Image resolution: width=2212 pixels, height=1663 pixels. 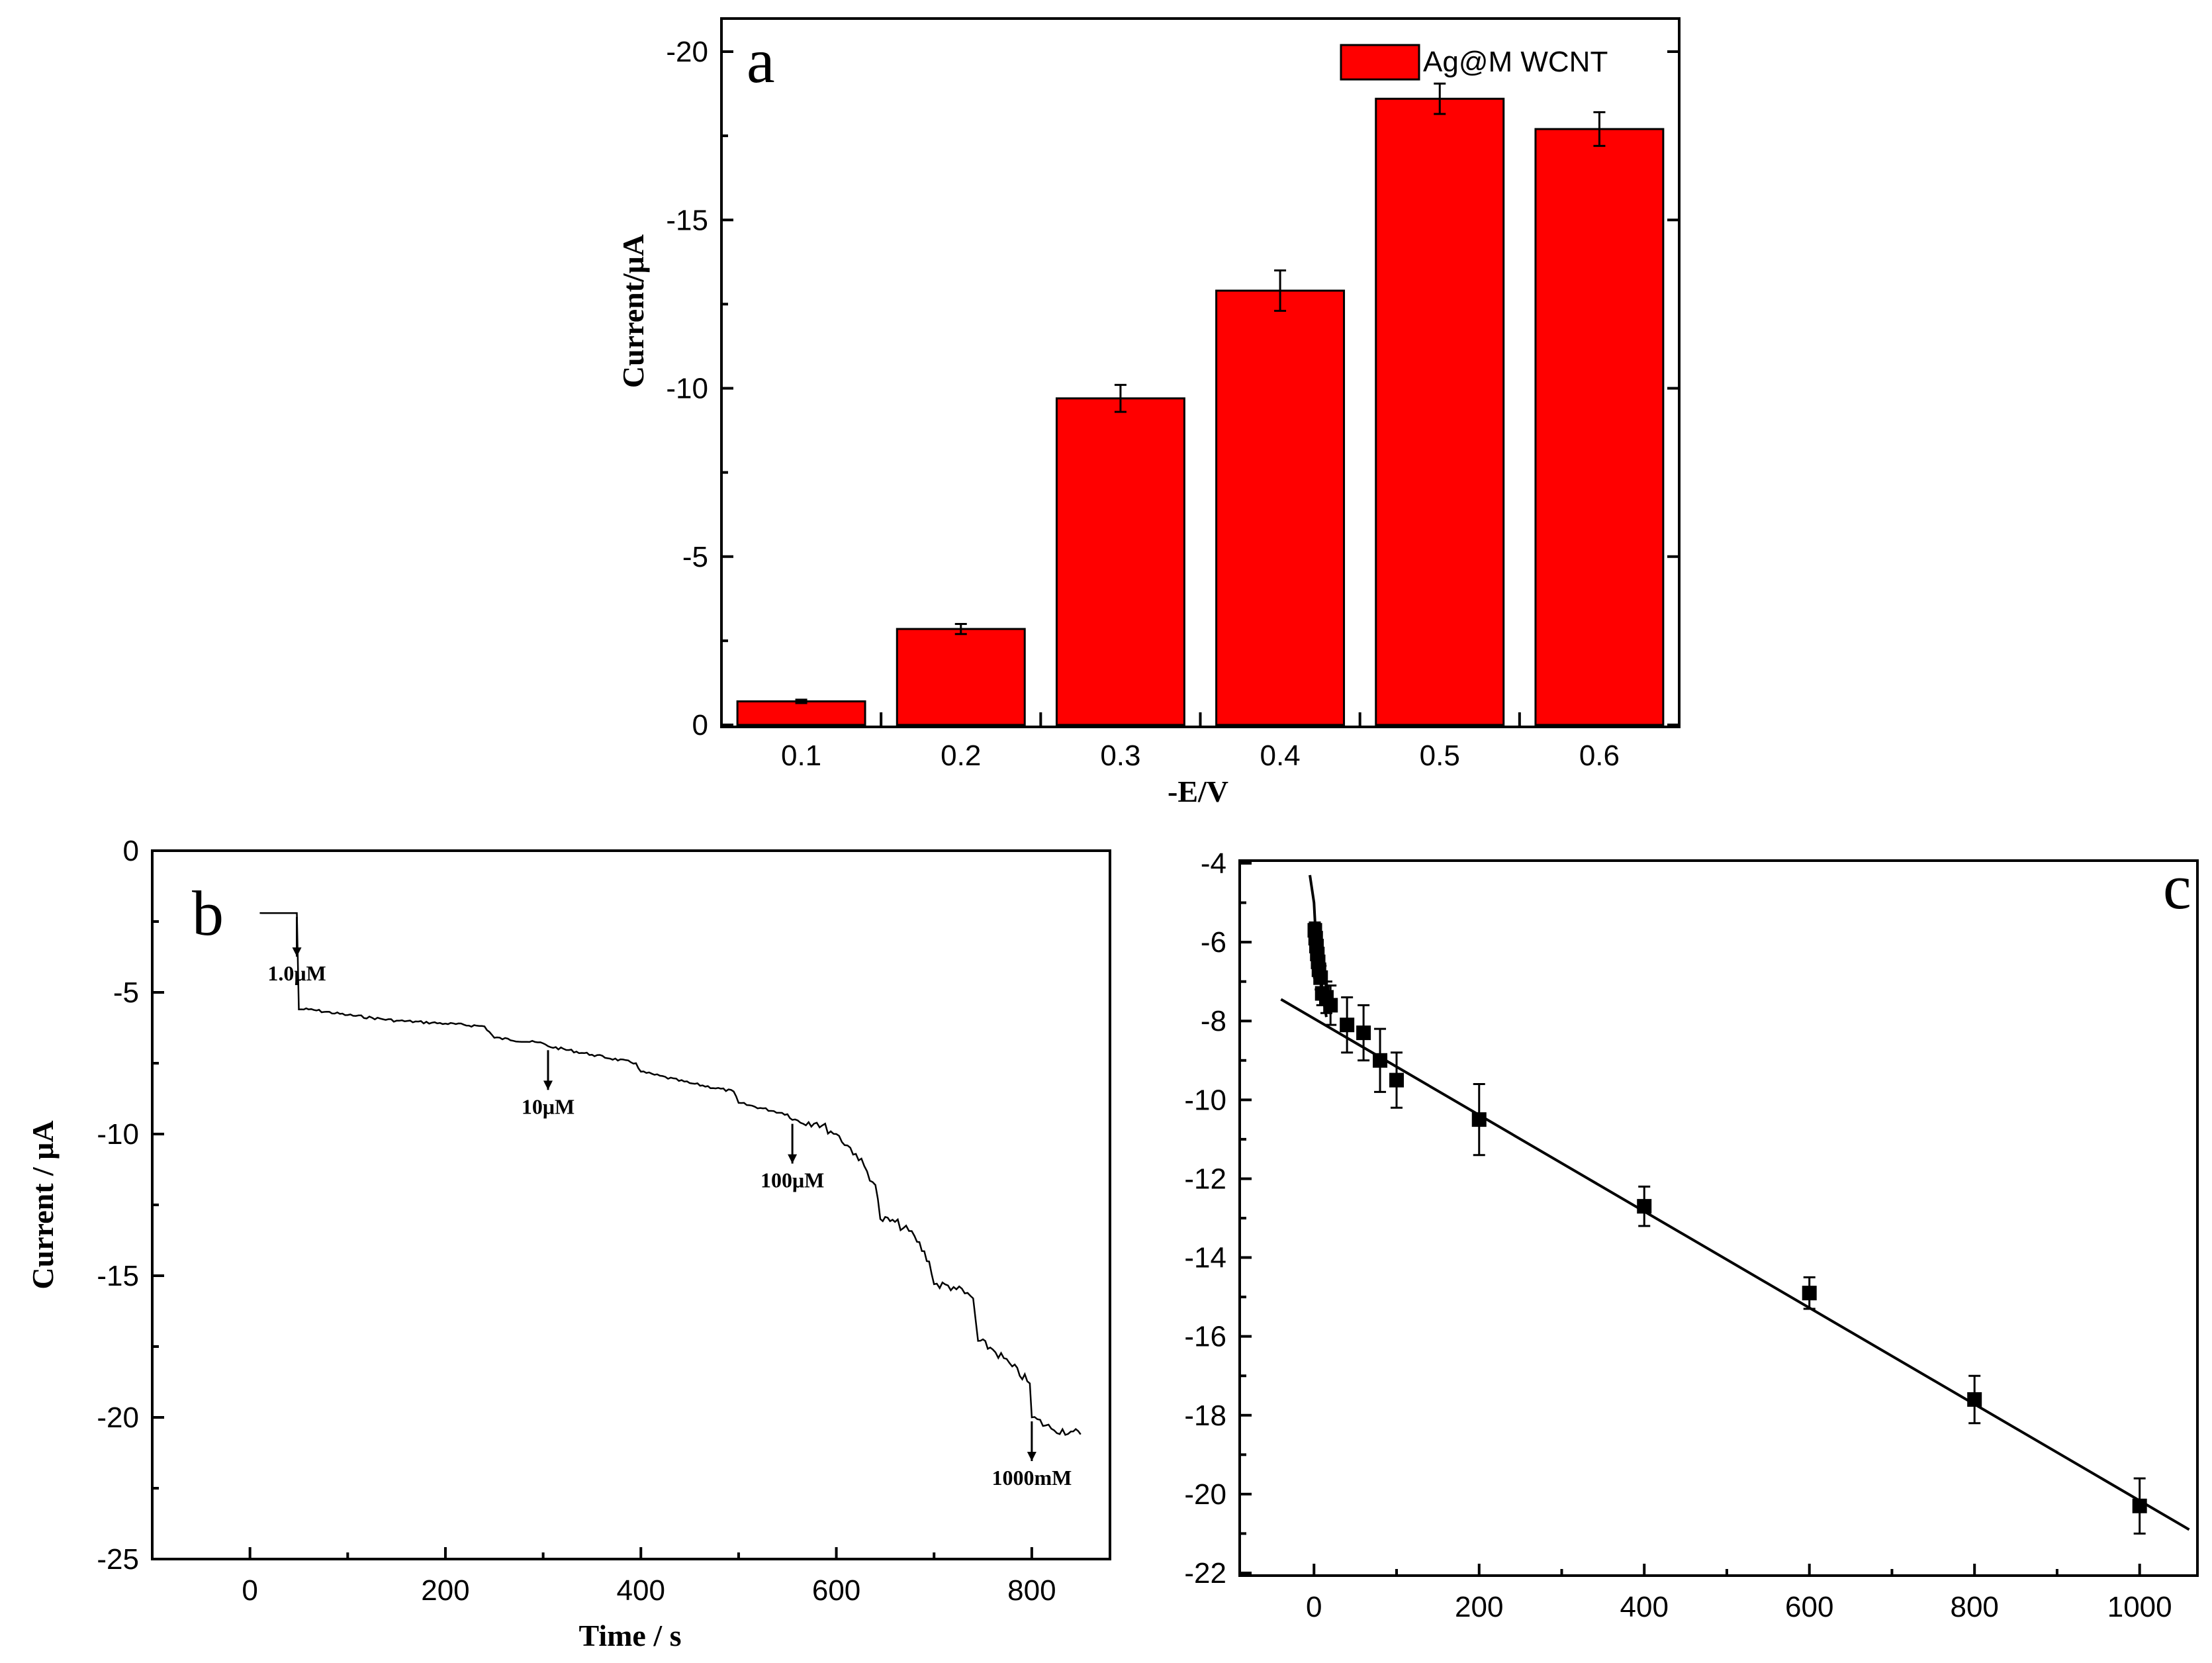 I want to click on panel-a-x-tick-label: 0.3, so click(x=1120, y=755).